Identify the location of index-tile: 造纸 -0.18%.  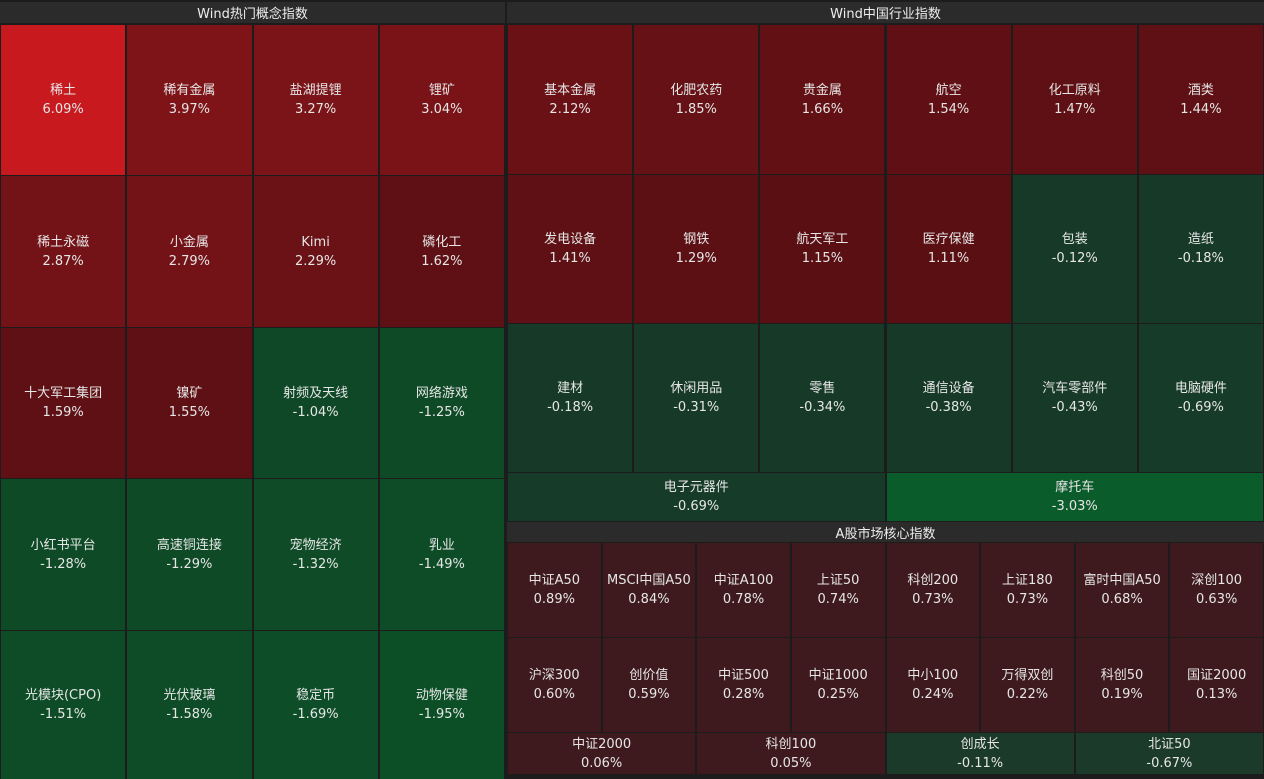
(1200, 249).